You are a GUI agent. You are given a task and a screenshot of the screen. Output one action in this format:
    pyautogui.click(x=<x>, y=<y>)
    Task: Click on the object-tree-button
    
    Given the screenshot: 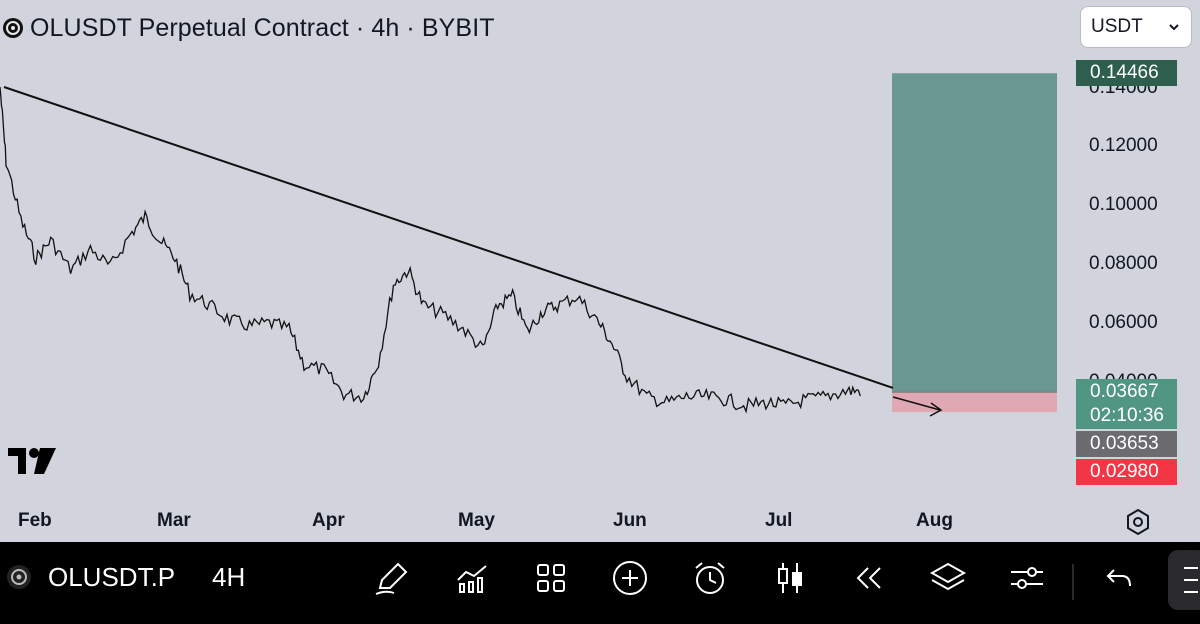 What is the action you would take?
    pyautogui.click(x=948, y=578)
    